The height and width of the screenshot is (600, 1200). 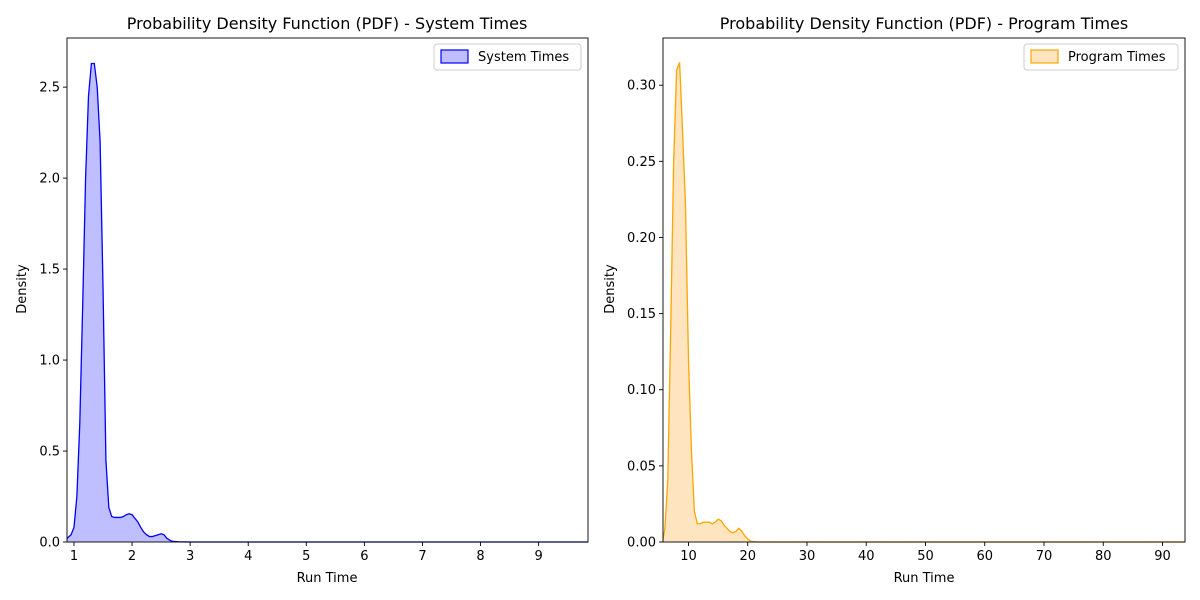 I want to click on x-tick-label: 80, so click(x=1103, y=556).